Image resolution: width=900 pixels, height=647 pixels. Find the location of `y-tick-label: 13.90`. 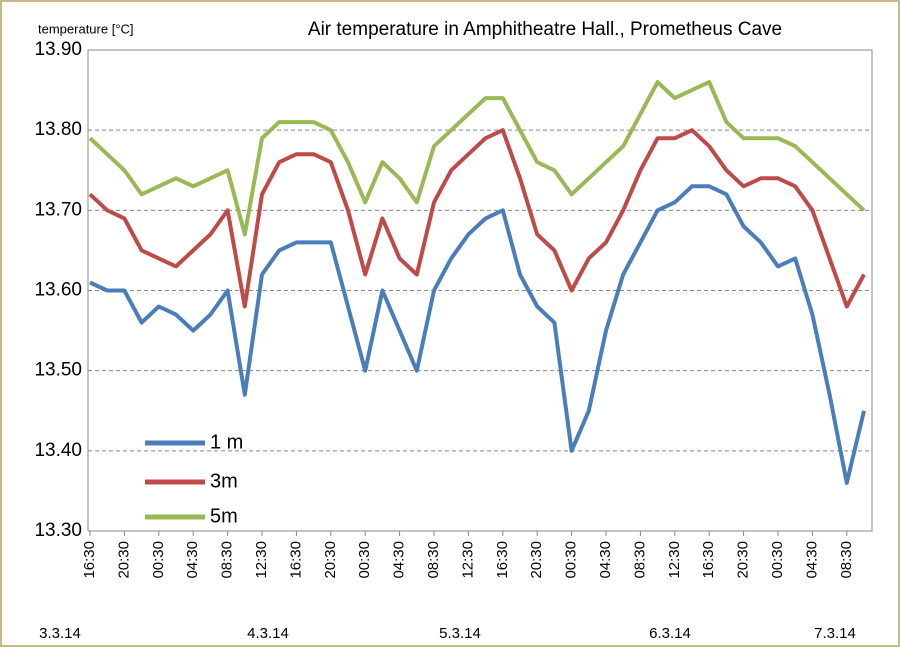

y-tick-label: 13.90 is located at coordinates (58, 49).